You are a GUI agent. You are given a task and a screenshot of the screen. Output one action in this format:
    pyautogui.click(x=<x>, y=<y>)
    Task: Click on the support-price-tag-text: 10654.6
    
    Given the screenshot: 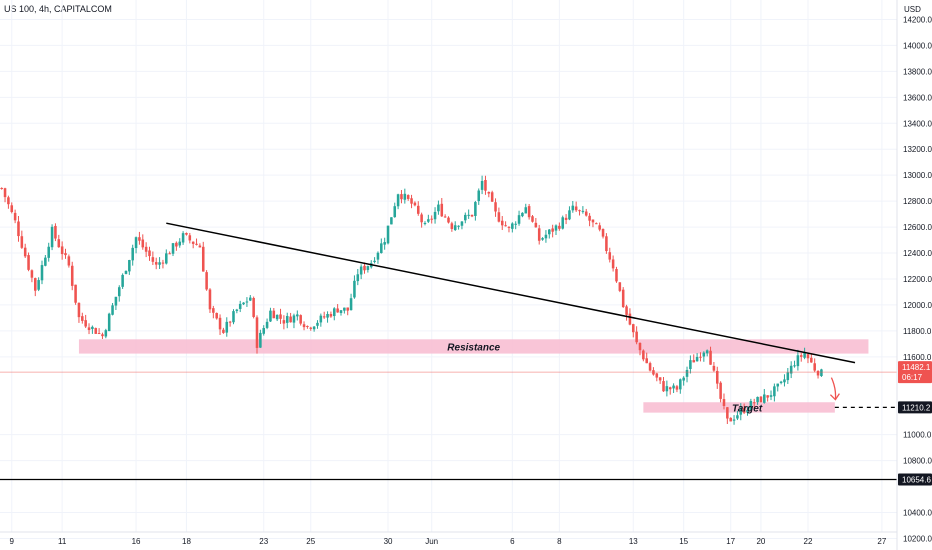 What is the action you would take?
    pyautogui.click(x=916, y=480)
    